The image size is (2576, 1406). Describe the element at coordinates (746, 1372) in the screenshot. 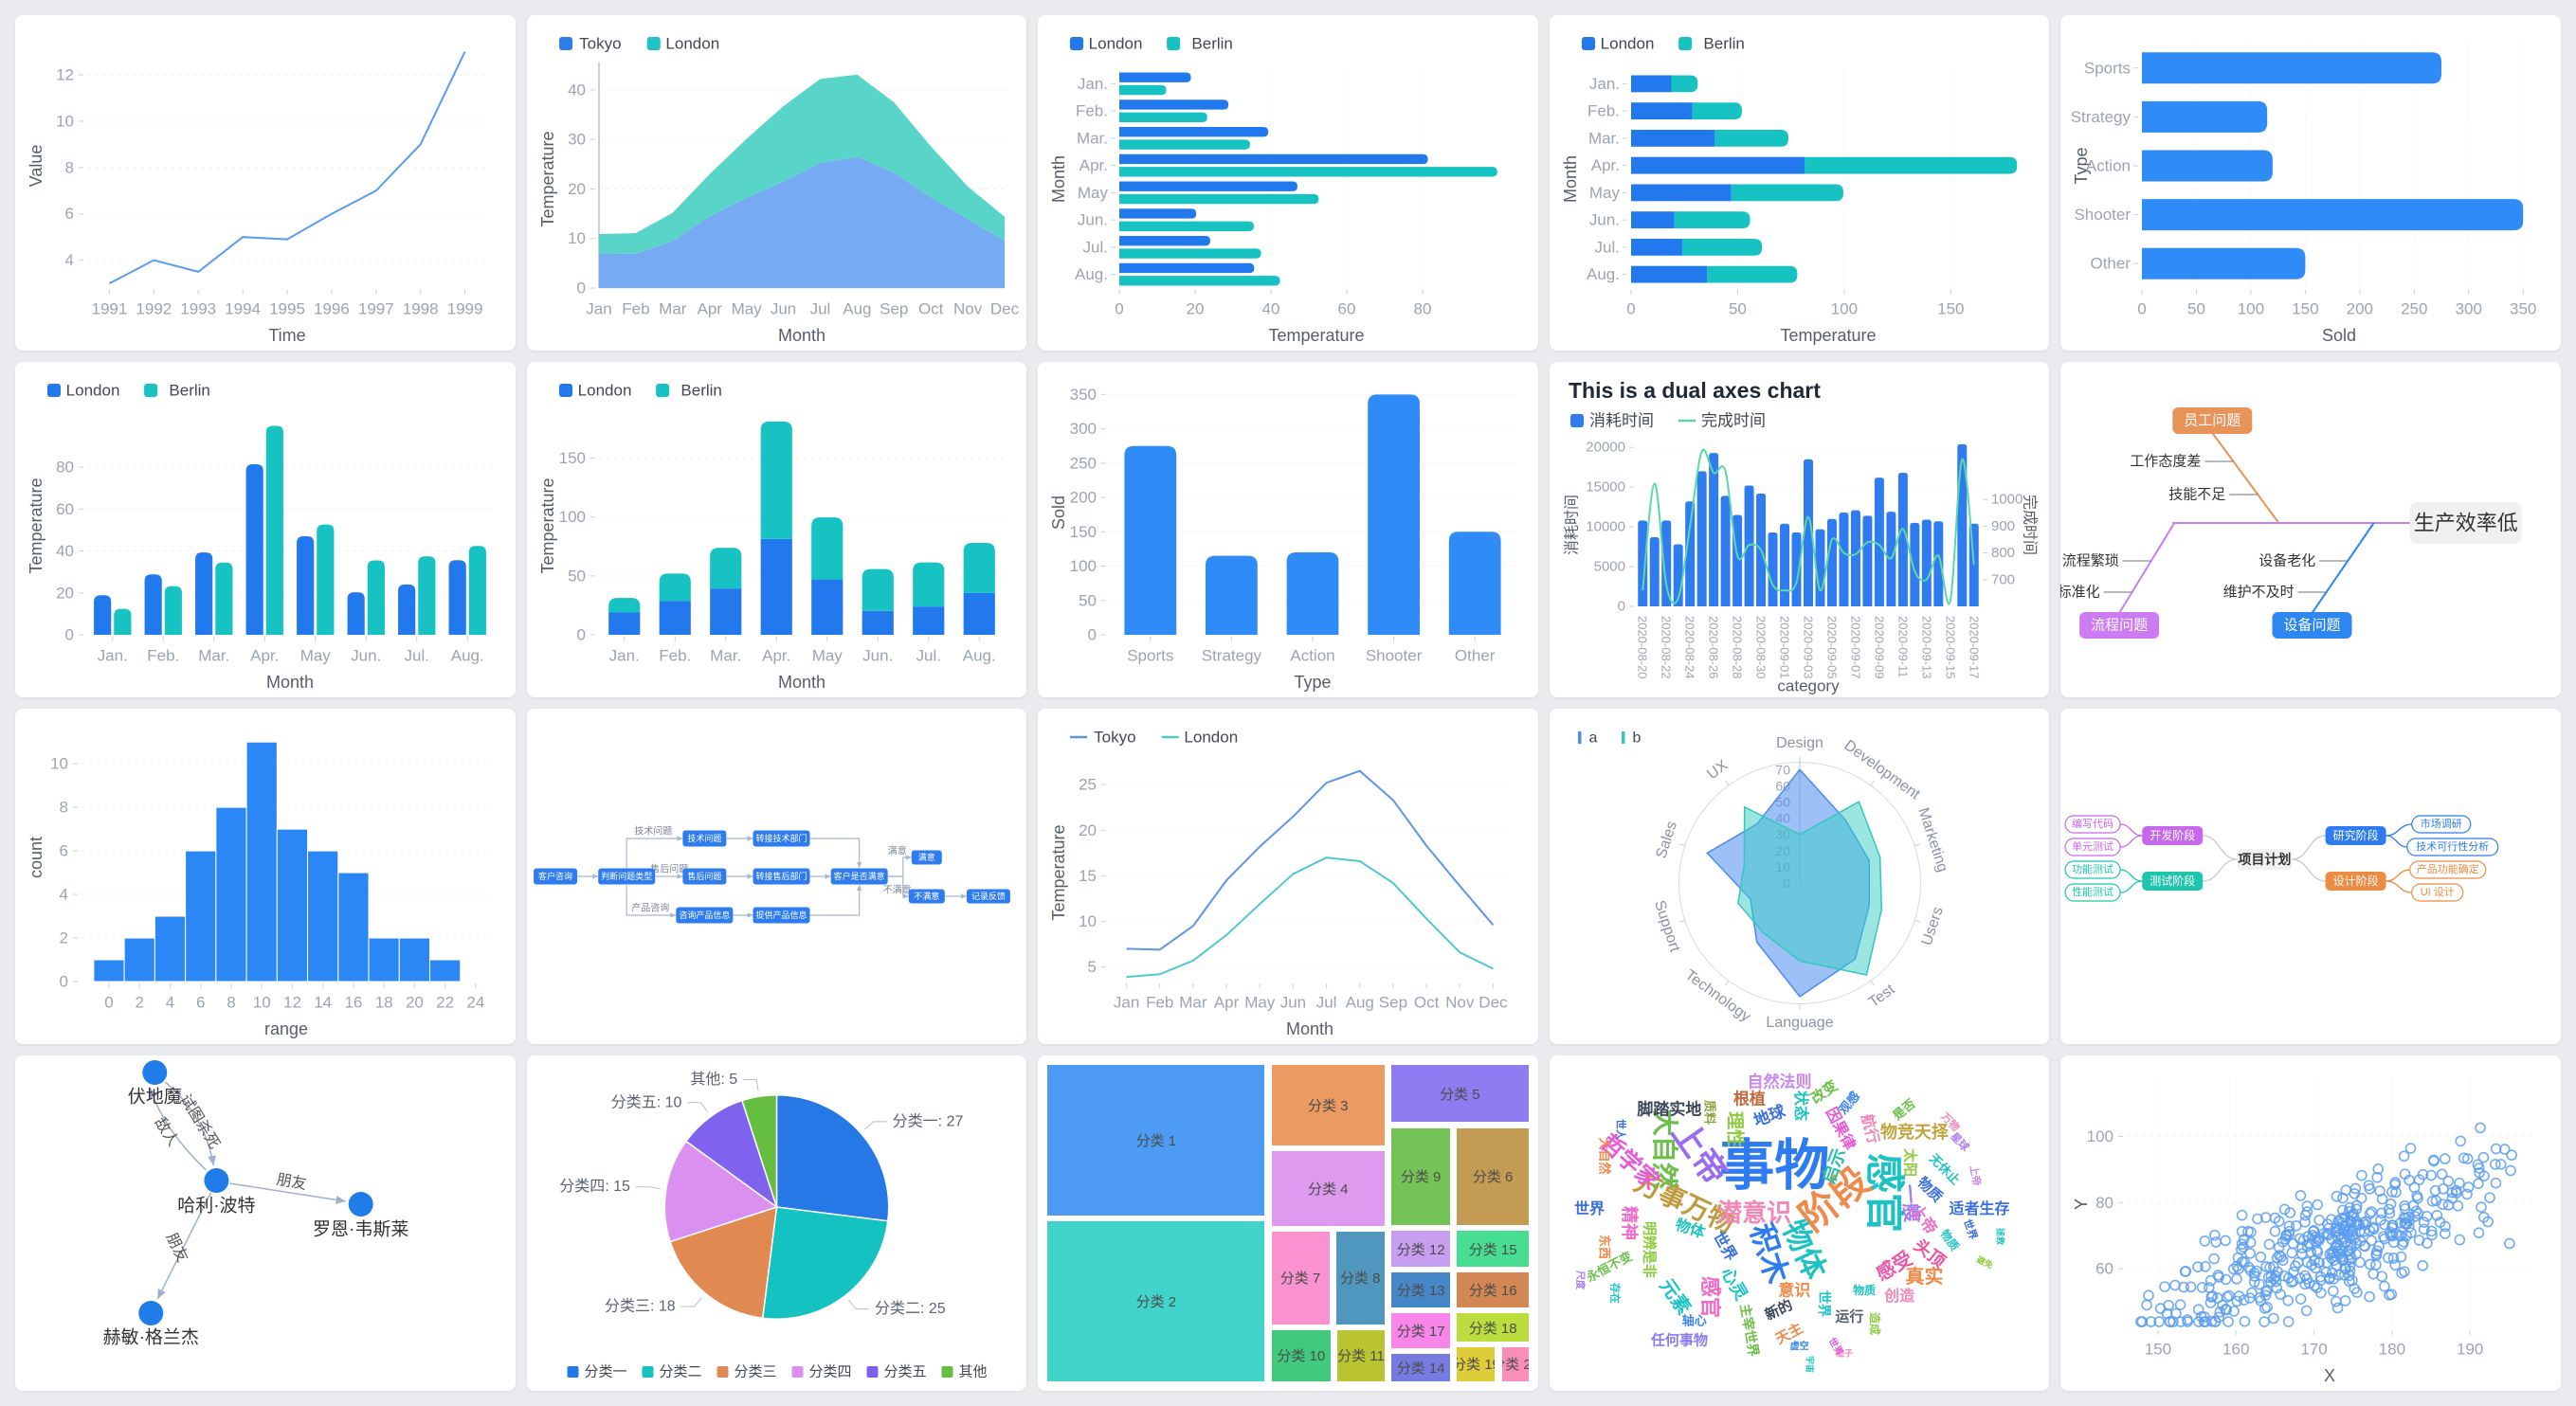

I see `legend-item: 分类三` at that location.